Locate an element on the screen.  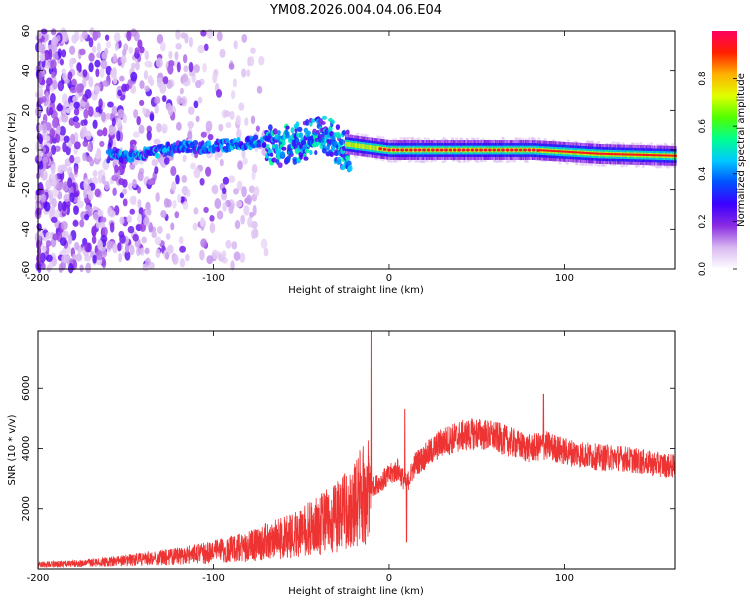
snr-y-label: SNR (10 * v/v) is located at coordinates (12, 449).